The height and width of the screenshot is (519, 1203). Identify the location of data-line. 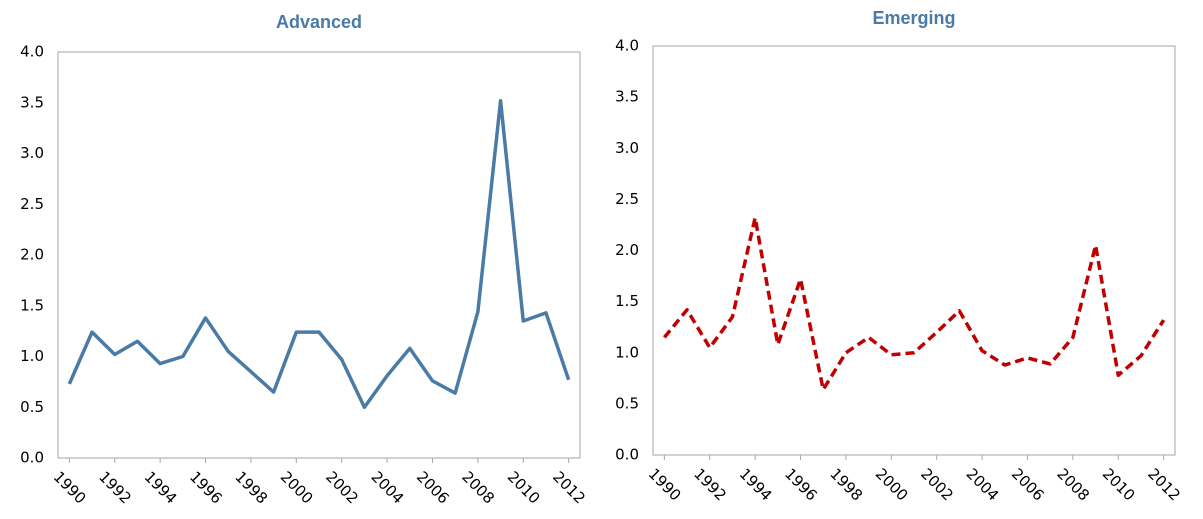
(914, 304).